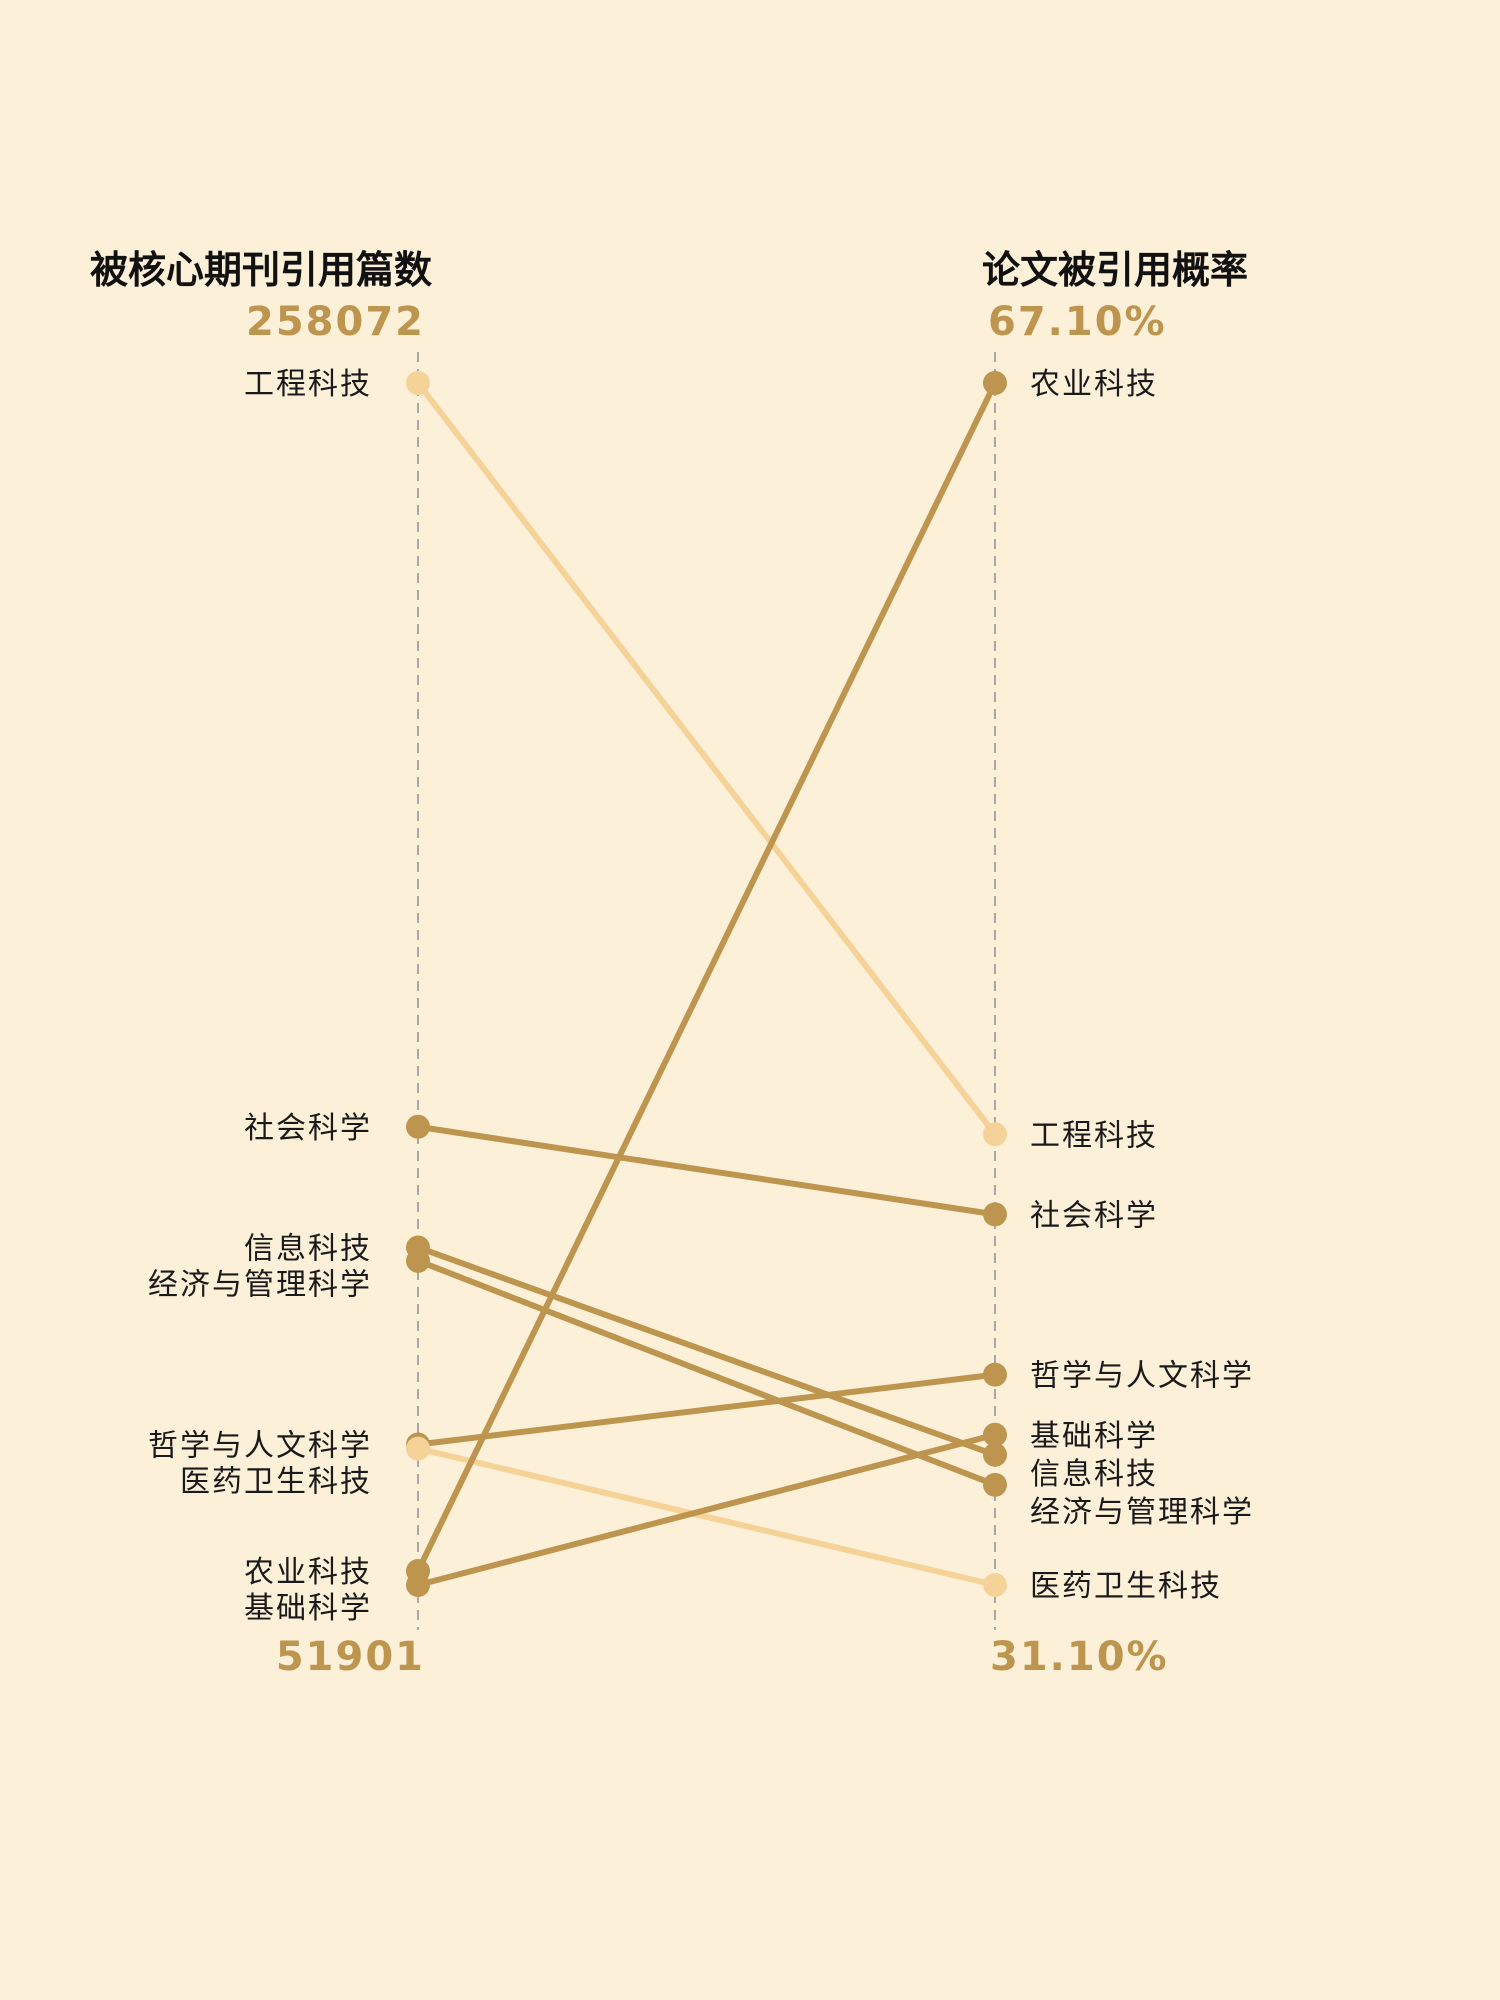 This screenshot has width=1500, height=2000. What do you see at coordinates (308, 1608) in the screenshot?
I see `left-label-series-7: 基础科学` at bounding box center [308, 1608].